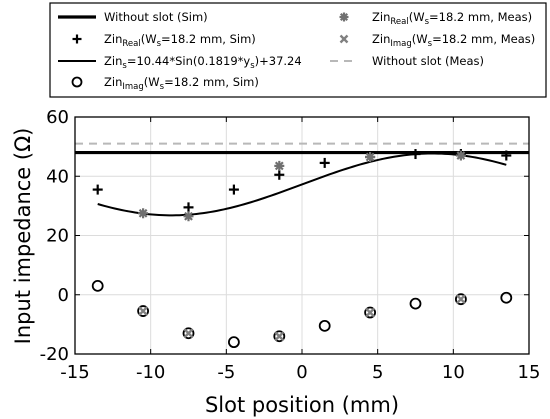  What do you see at coordinates (189, 61) in the screenshot?
I see `legend-text-part: =10.44*Sin(0.1819*y` at bounding box center [189, 61].